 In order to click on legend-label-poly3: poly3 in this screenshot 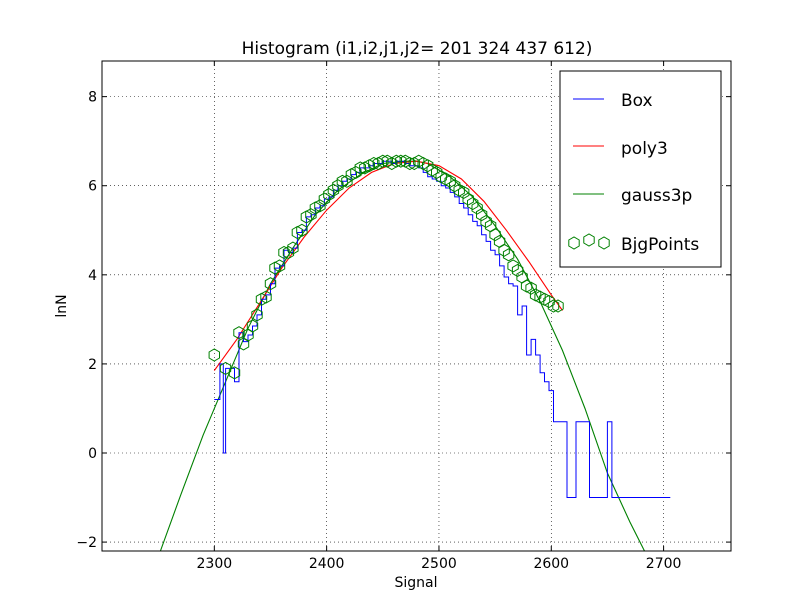, I will do `click(644, 149)`.